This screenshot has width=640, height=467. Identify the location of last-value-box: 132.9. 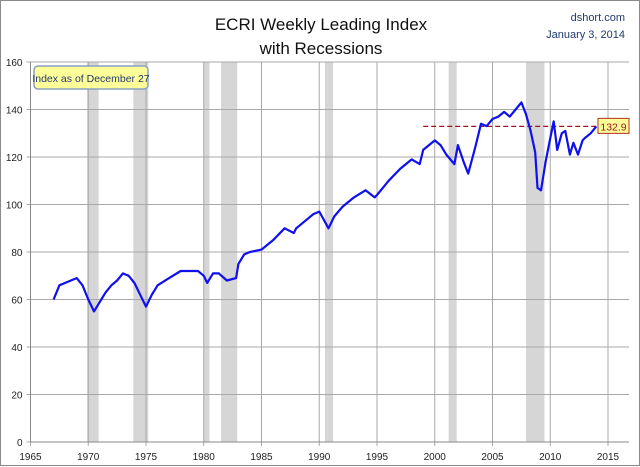
(613, 125).